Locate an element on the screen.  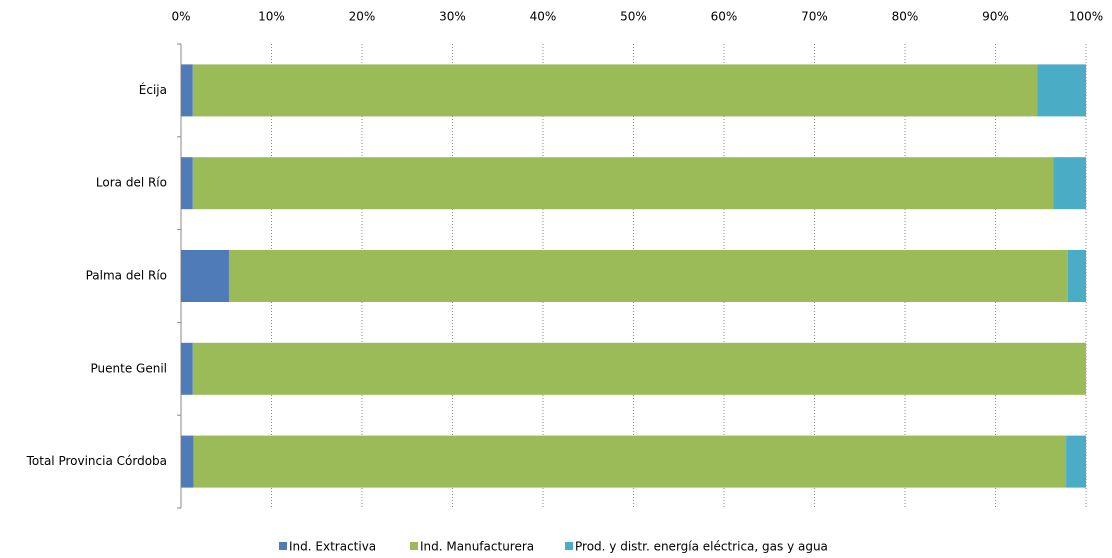
y-tick-label: Puente Genil is located at coordinates (129, 368).